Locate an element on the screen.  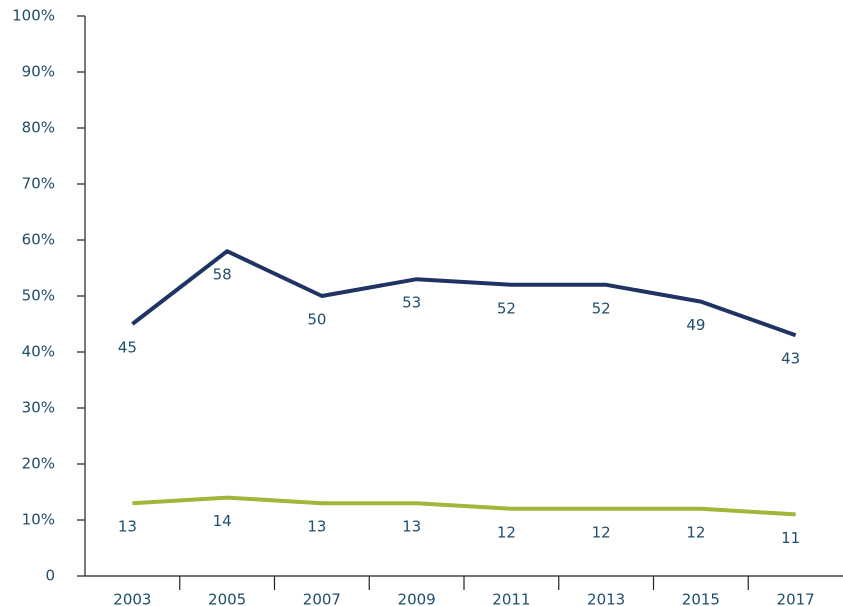
y-tick-label: 30% is located at coordinates (38, 408).